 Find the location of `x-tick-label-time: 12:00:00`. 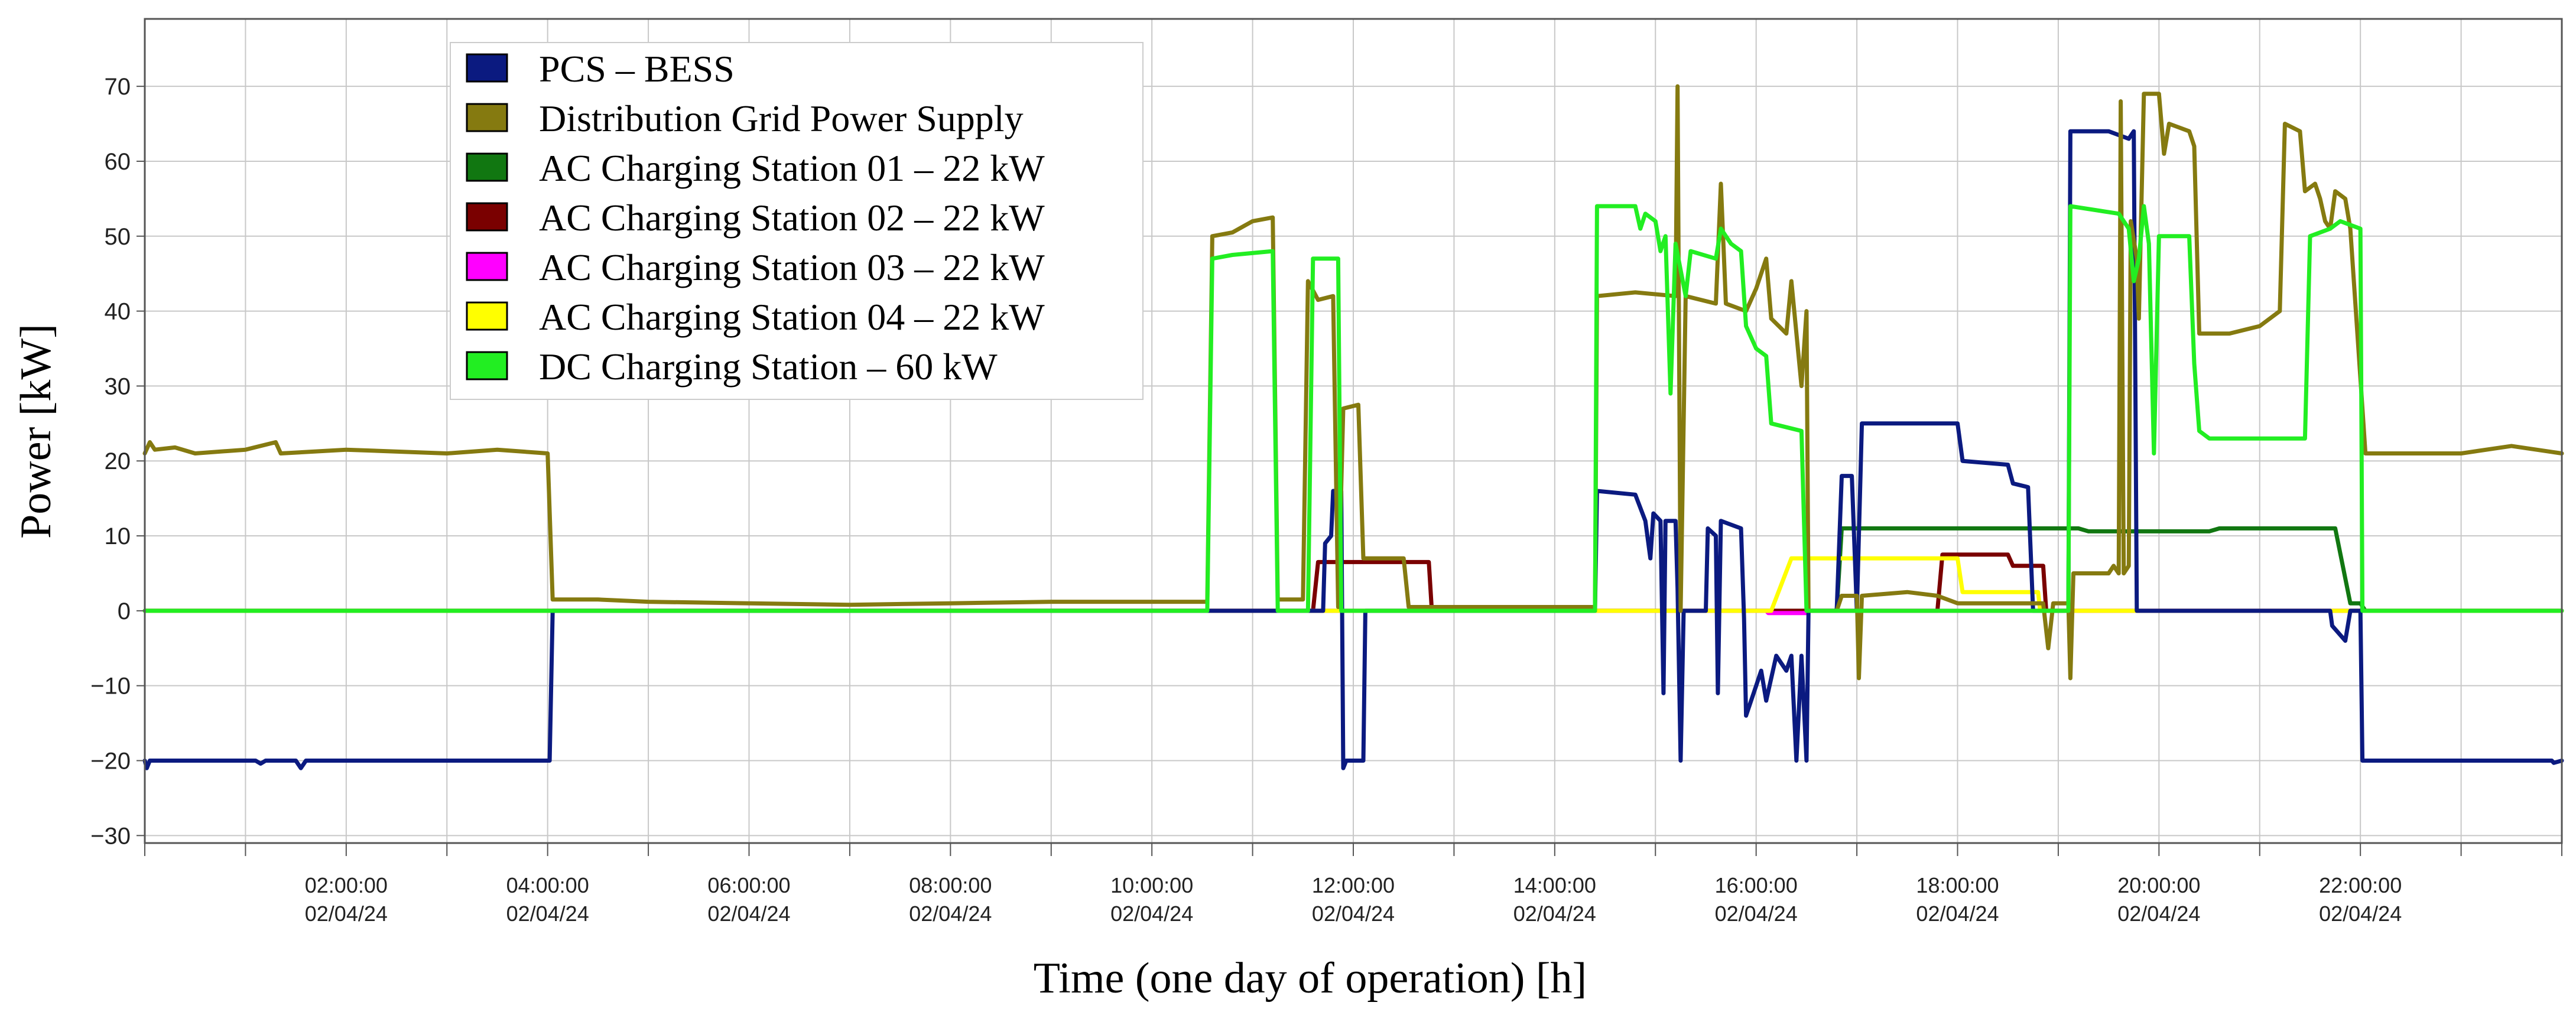

x-tick-label-time: 12:00:00 is located at coordinates (1353, 885).